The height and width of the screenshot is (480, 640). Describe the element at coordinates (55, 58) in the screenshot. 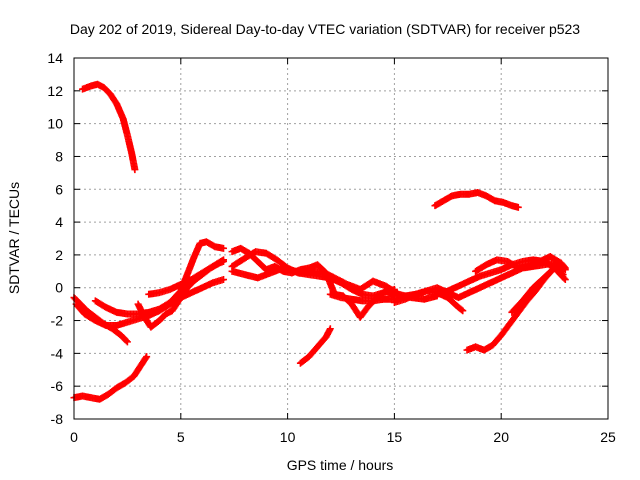

I see `y-tick-label: 14` at that location.